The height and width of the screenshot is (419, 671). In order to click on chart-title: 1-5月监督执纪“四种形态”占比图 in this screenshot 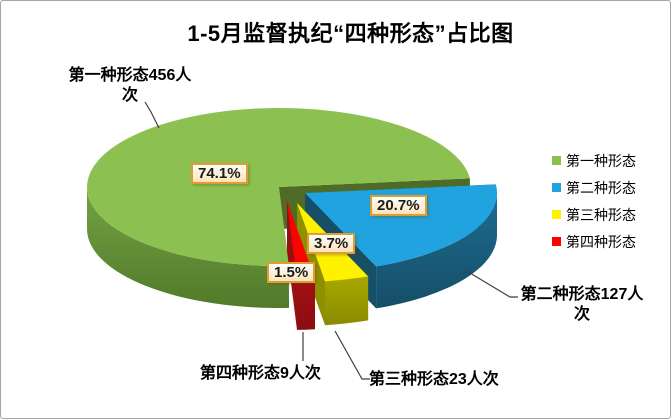, I will do `click(350, 33)`.